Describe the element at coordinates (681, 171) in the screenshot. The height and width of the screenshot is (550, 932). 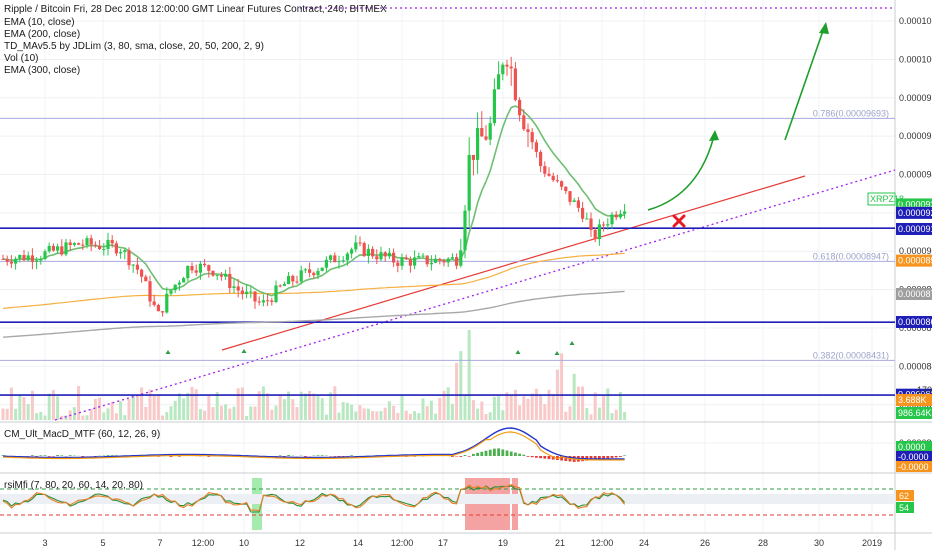
I see `projection-arrow-short` at that location.